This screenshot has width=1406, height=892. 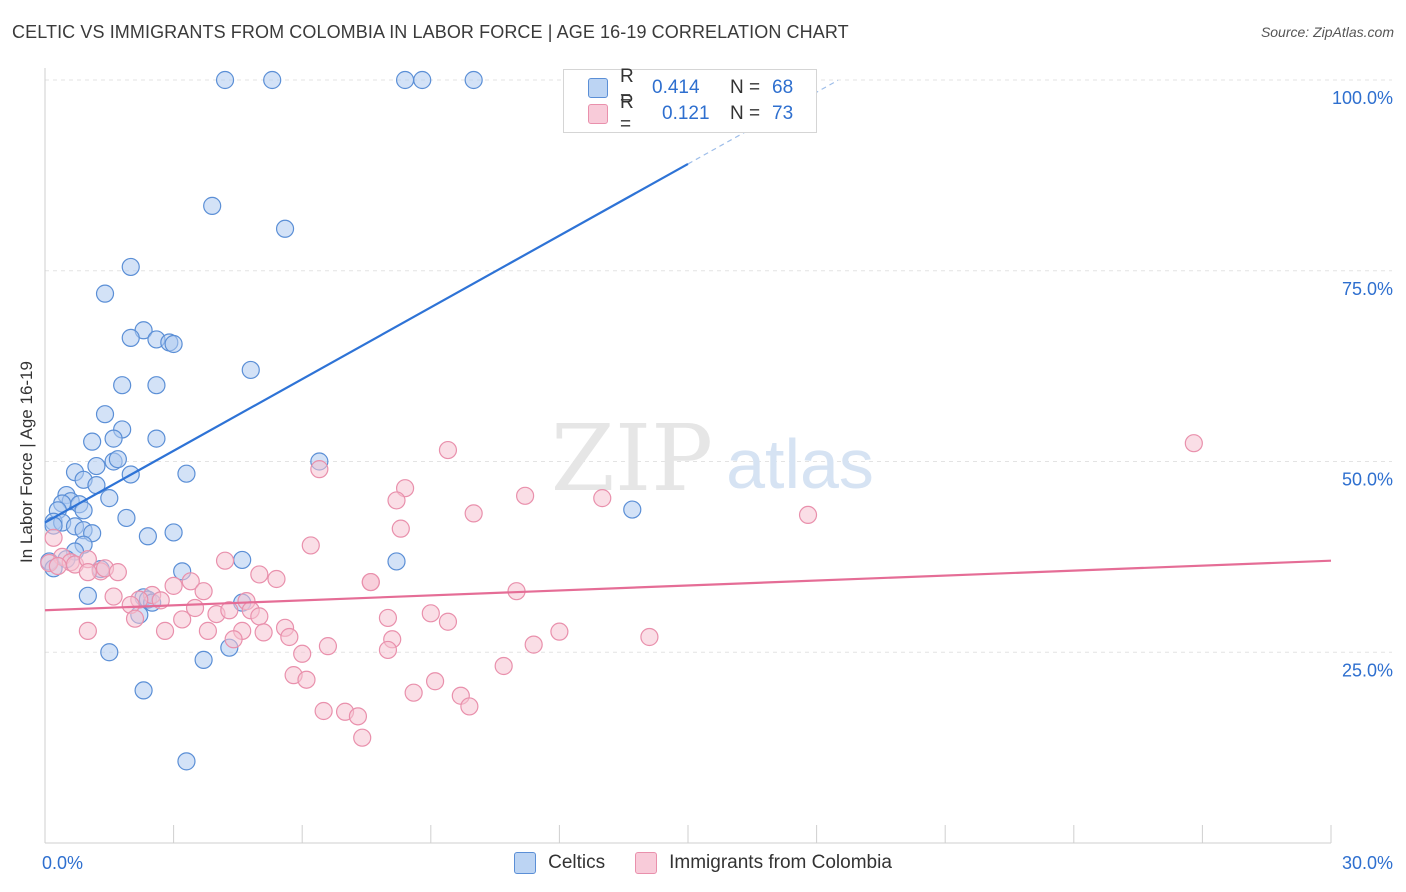 I want to click on correlation-legend: R = 0.414 N = 68 R = 0.121 N = 73, so click(x=690, y=100).